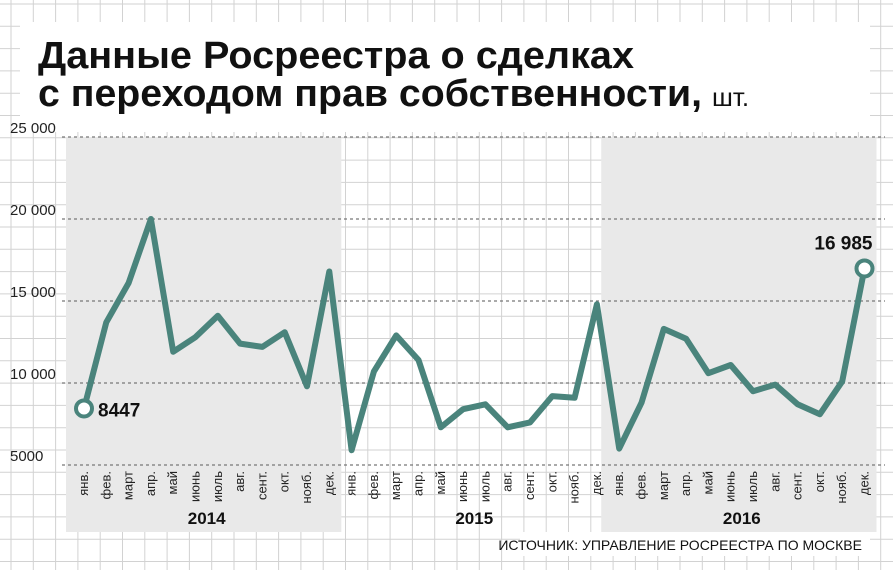 This screenshot has width=893, height=570. I want to click on chart-unit: шт., so click(730, 97).